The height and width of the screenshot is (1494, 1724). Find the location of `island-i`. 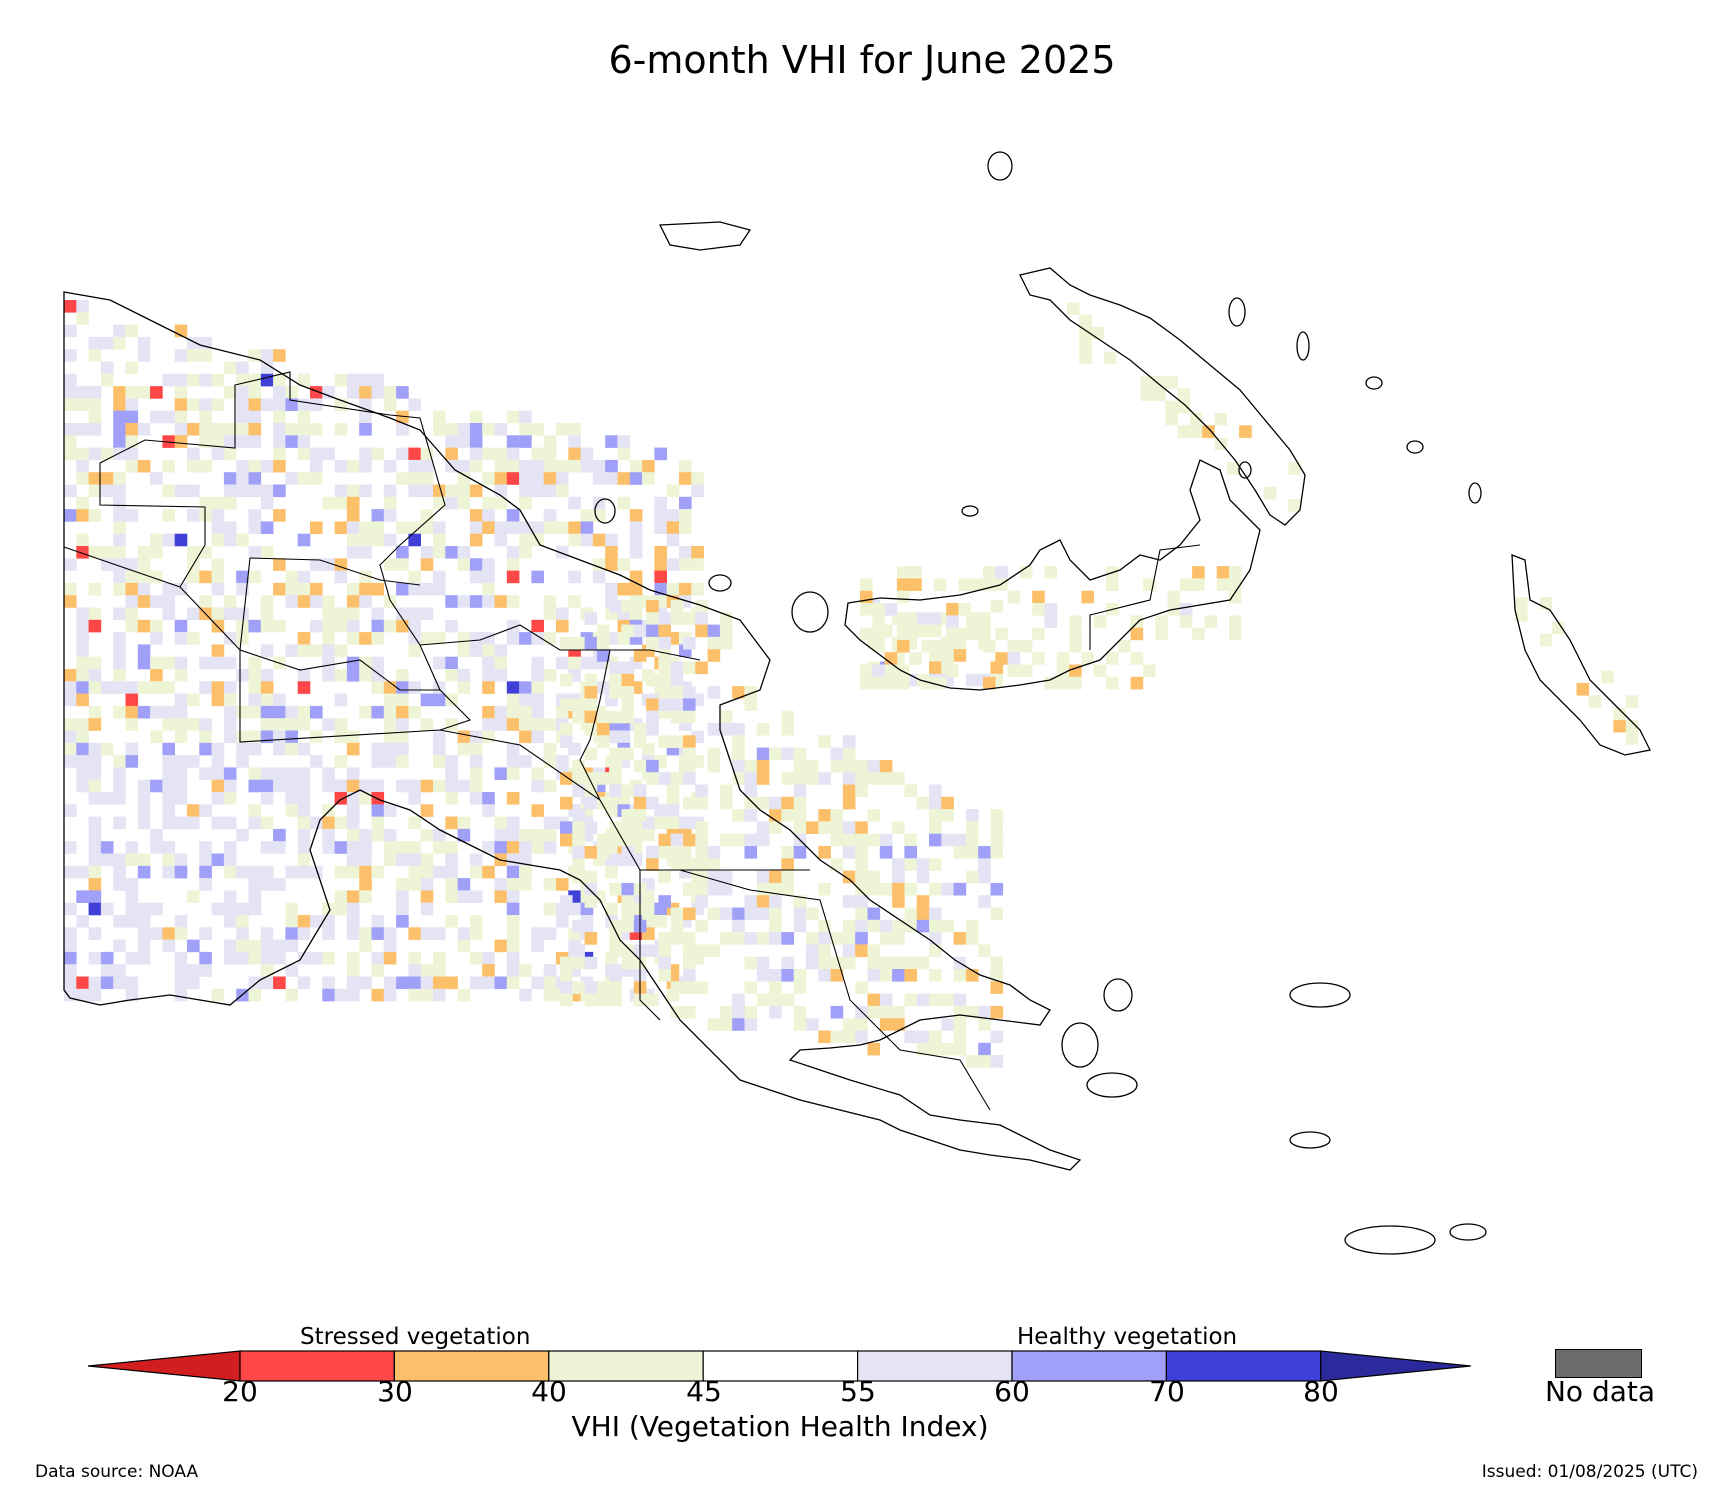

island-i is located at coordinates (1390, 1240).